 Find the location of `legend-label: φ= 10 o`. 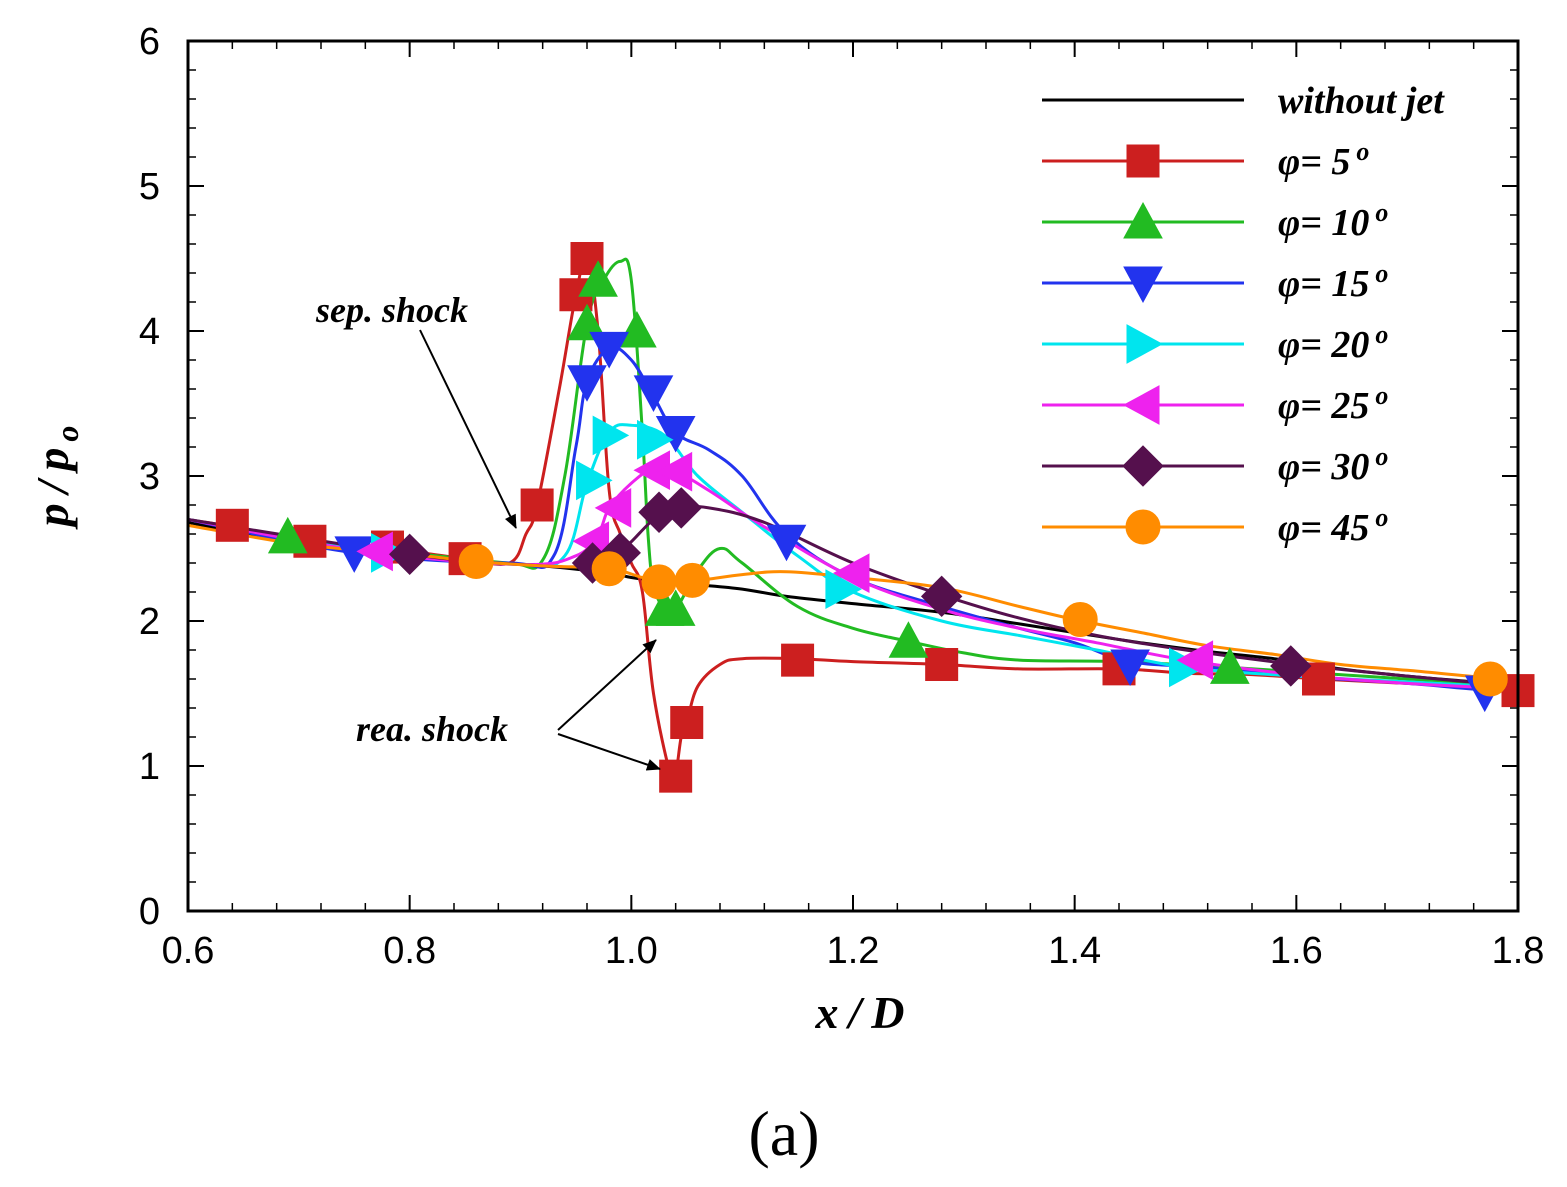

legend-label: φ= 10 o is located at coordinates (1333, 221).